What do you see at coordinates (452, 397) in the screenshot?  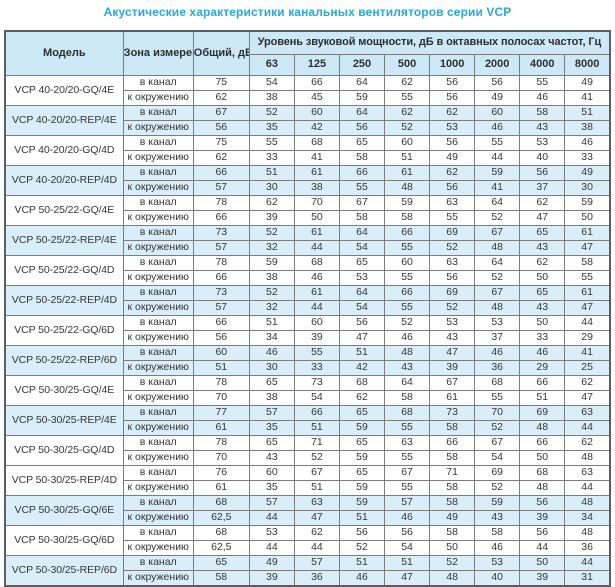 I see `level-cell: 61` at bounding box center [452, 397].